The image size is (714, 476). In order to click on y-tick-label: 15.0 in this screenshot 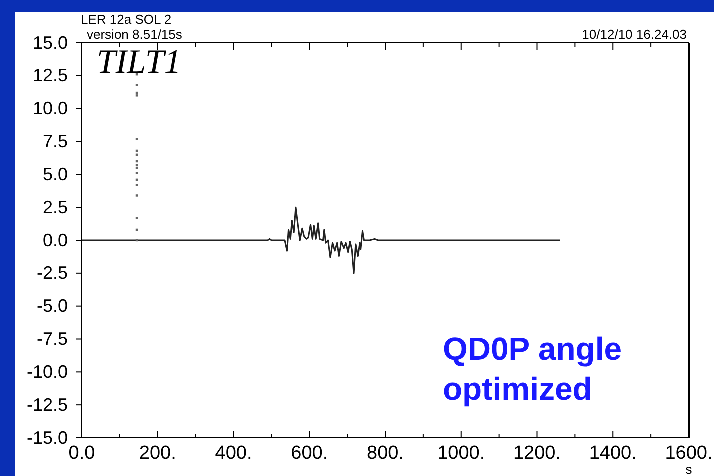, I will do `click(50, 42)`.